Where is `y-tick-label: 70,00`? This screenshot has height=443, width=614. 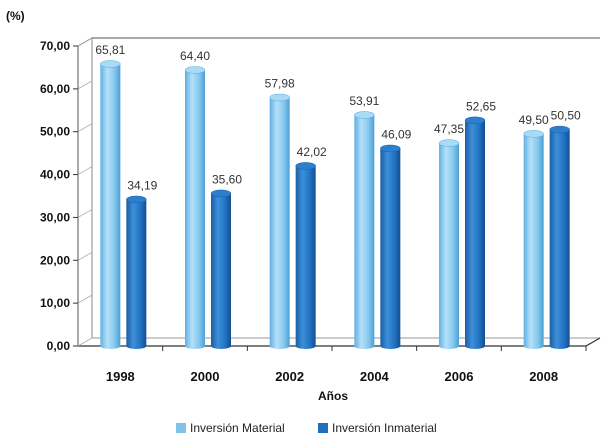 y-tick-label: 70,00 is located at coordinates (55, 46).